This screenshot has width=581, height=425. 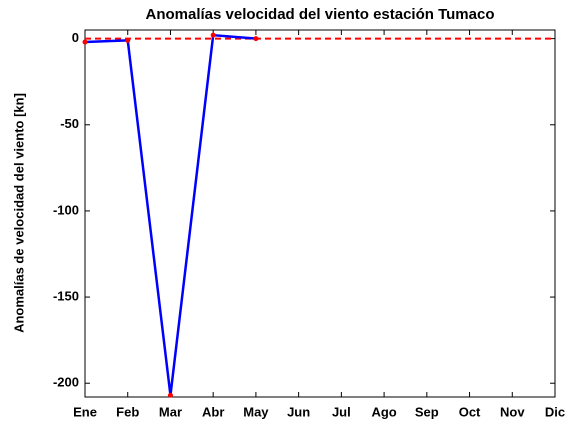 I want to click on x-tick-label: Jul, so click(x=341, y=411).